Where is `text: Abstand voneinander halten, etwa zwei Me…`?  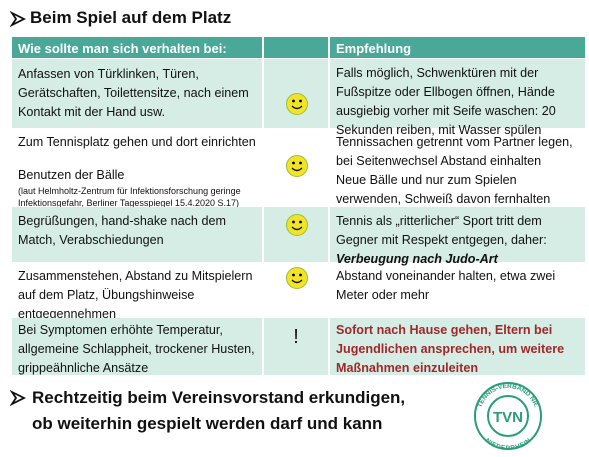
text: Abstand voneinander halten, etwa zwei Me… is located at coordinates (446, 285).